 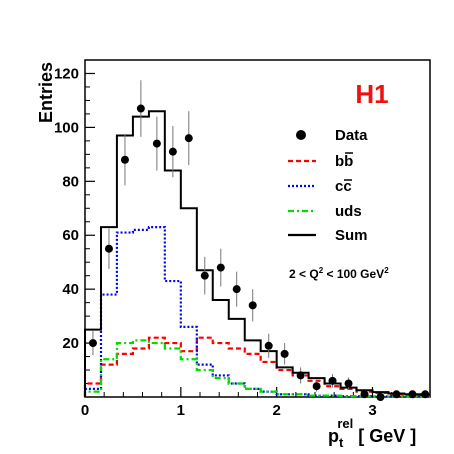 I want to click on legend-label-uds: uds, so click(x=348, y=211).